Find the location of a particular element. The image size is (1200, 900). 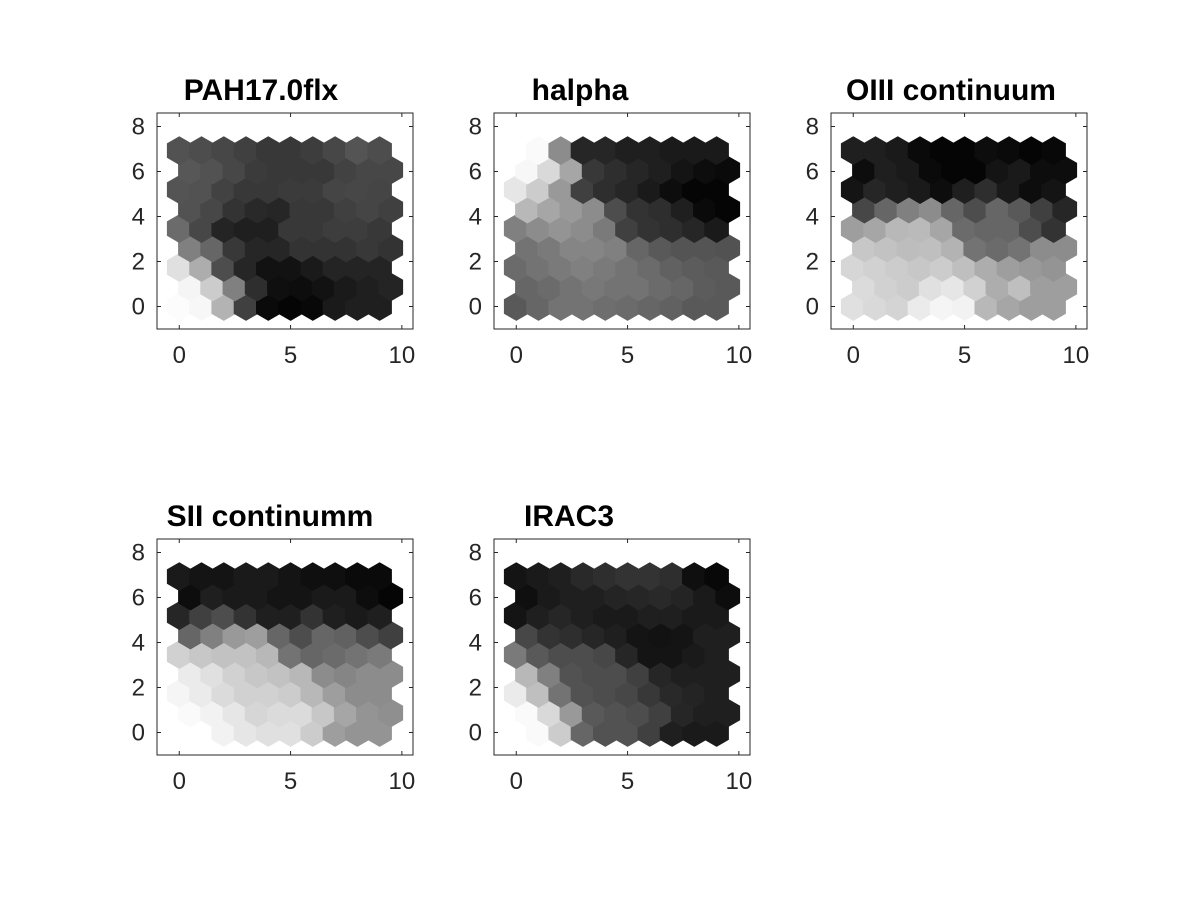

subplot-4: 0 5 10 0 2 4 6 8 SII continumm is located at coordinates (274, 647).